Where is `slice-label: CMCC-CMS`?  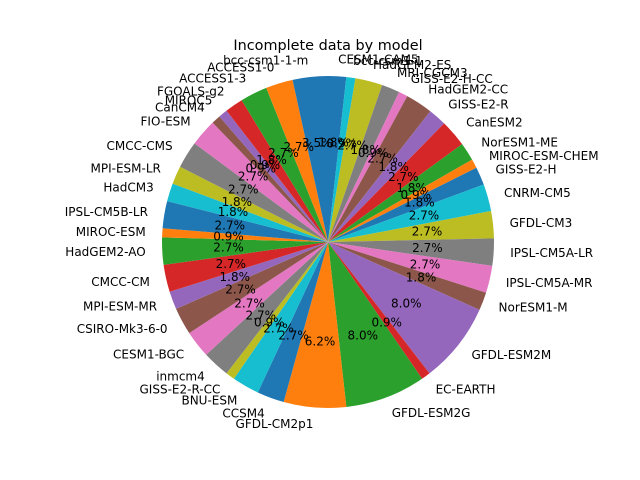
slice-label: CMCC-CMS is located at coordinates (139, 146).